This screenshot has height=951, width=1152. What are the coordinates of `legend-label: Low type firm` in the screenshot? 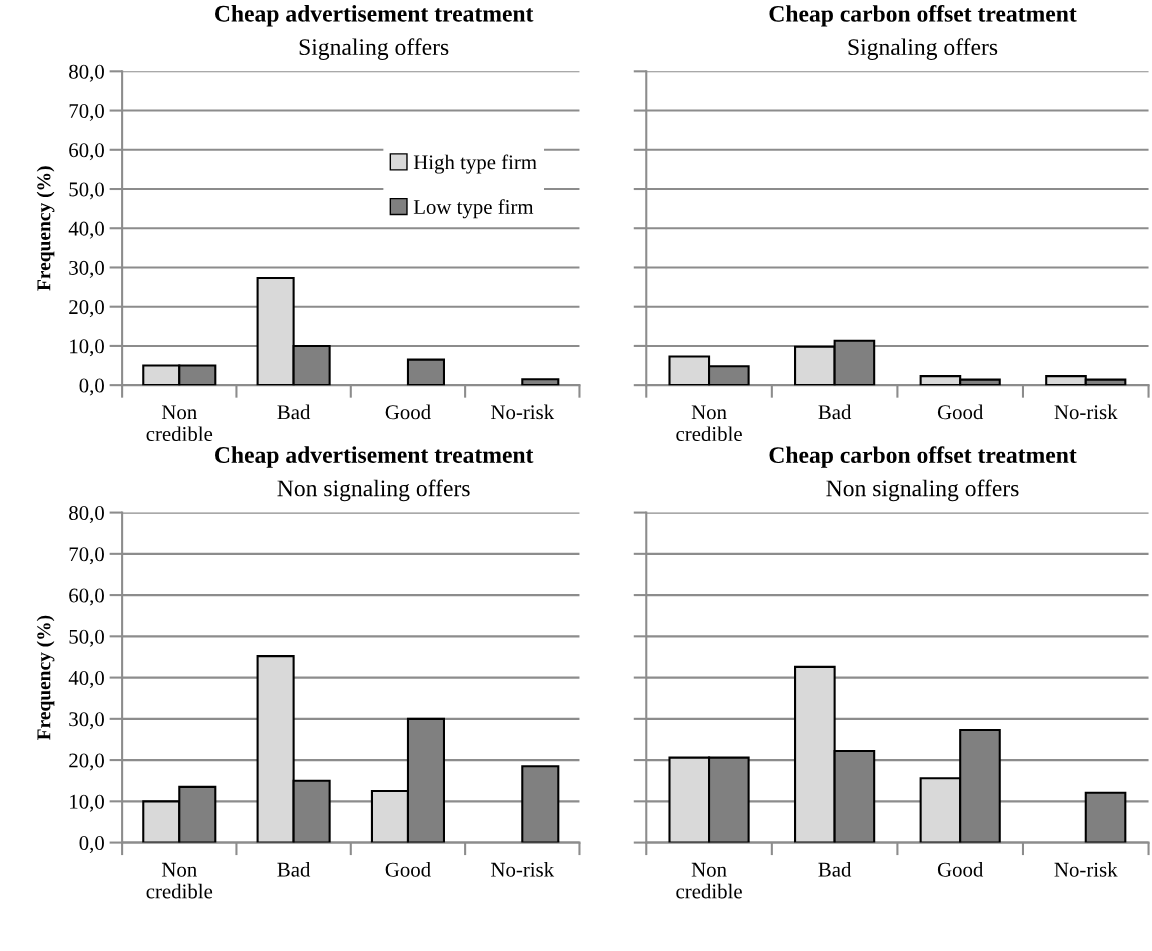 It's located at (473, 209).